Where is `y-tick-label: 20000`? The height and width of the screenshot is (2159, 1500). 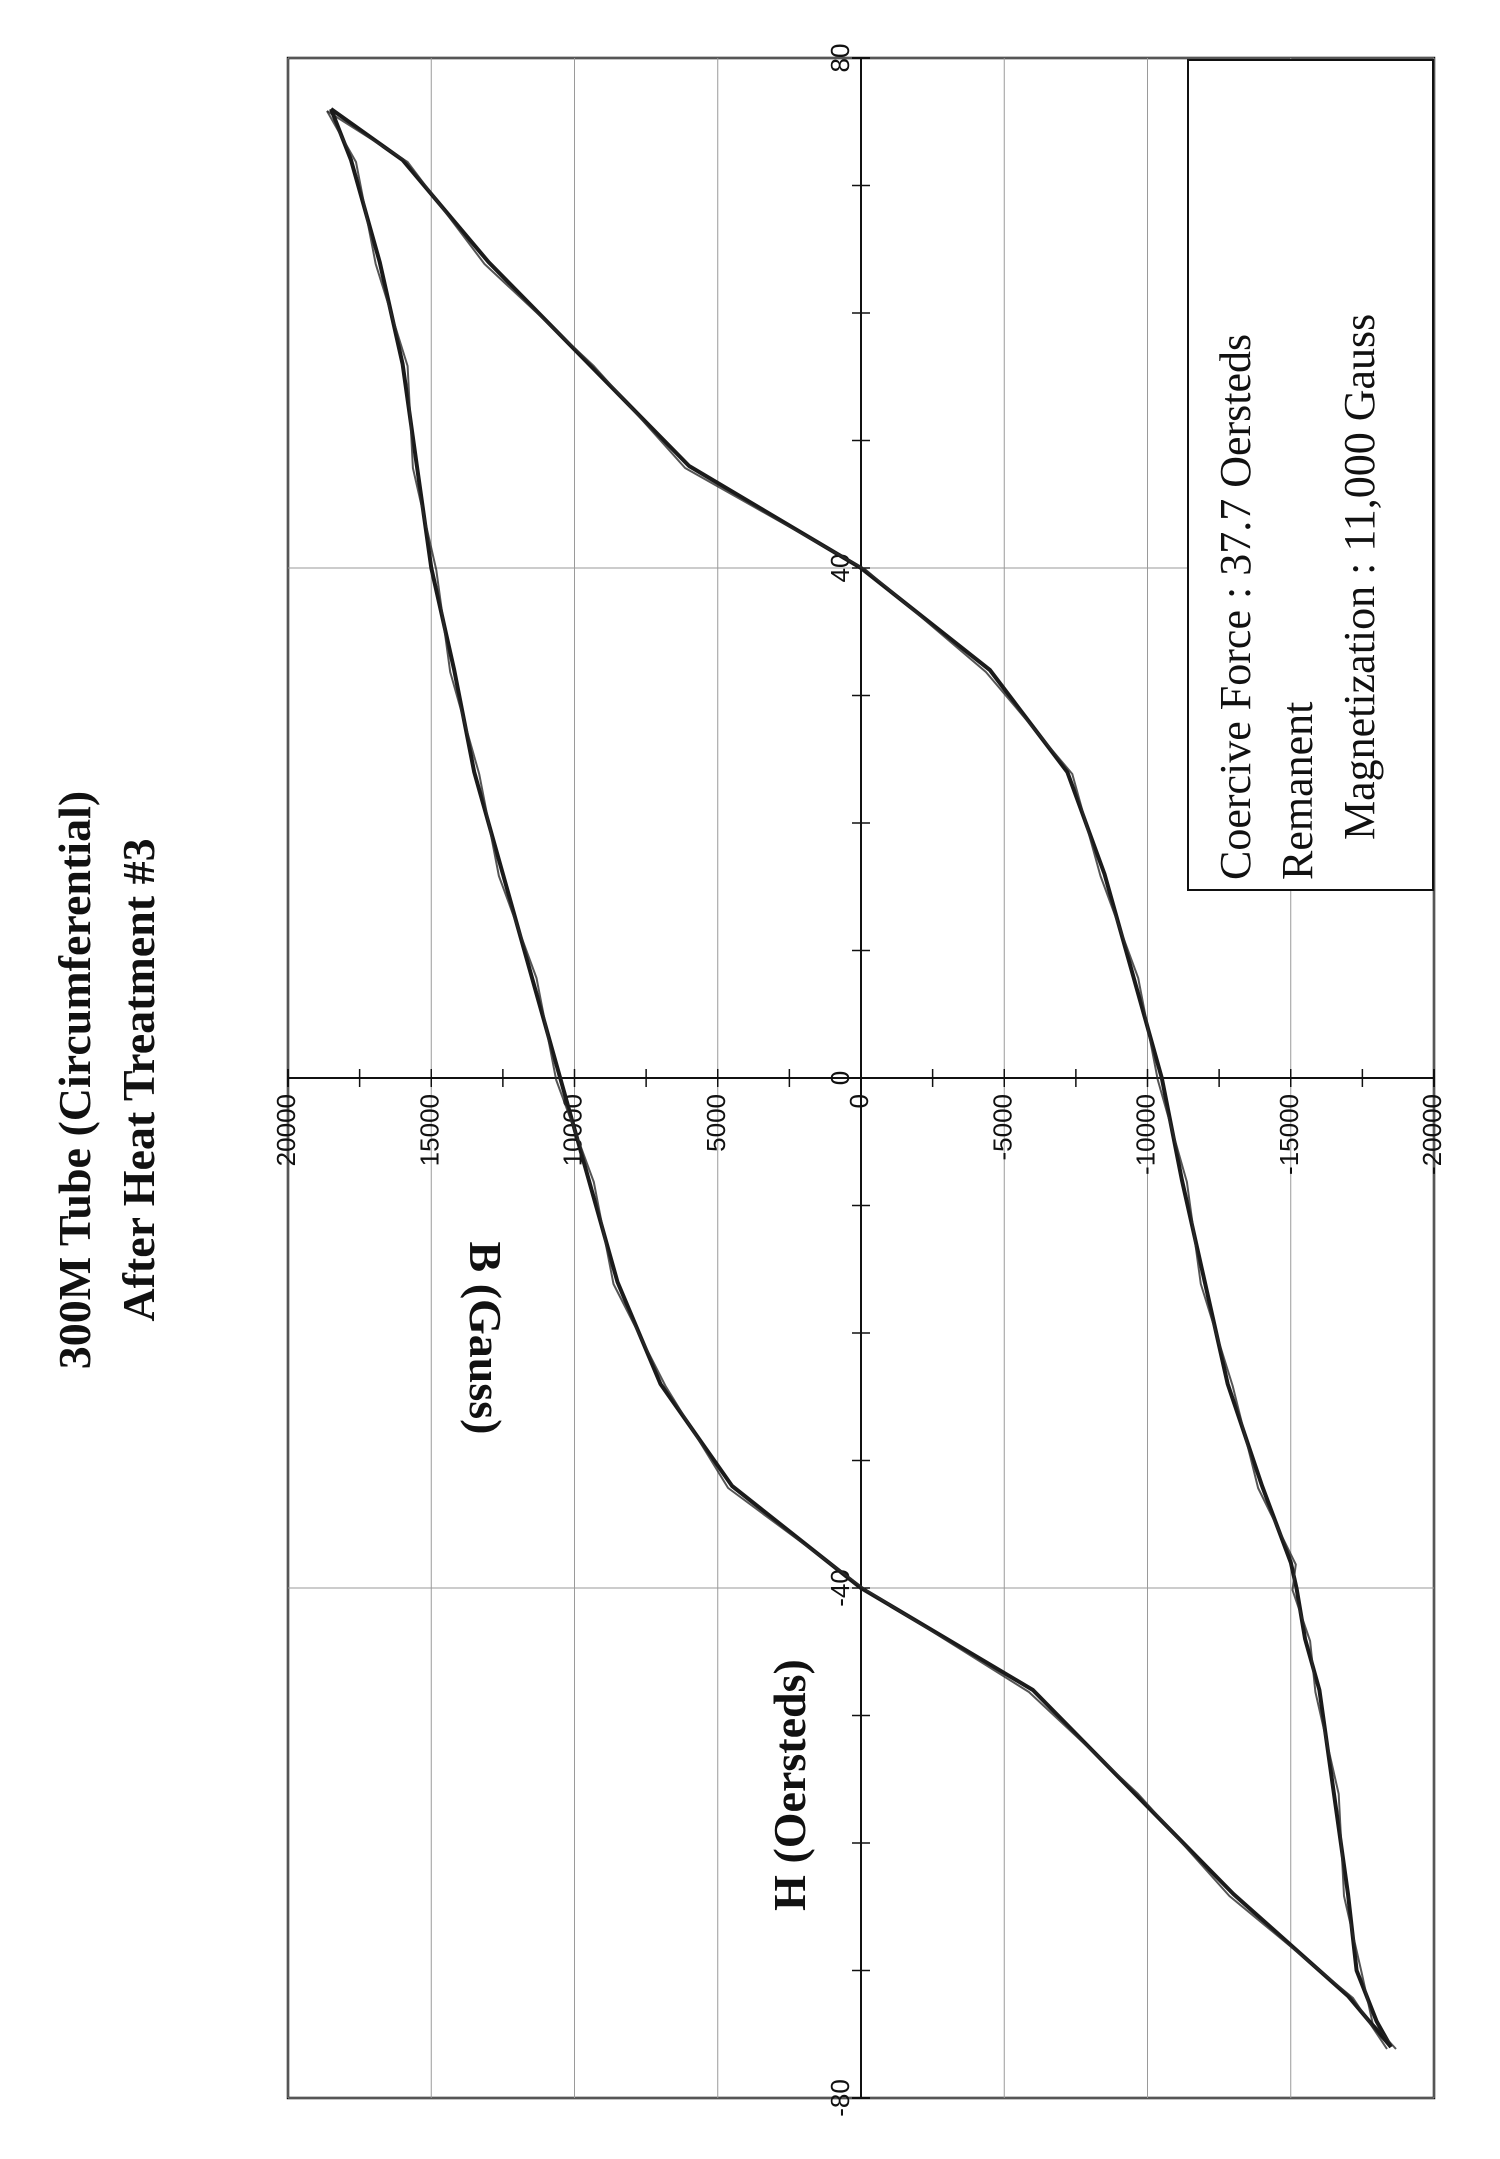 y-tick-label: 20000 is located at coordinates (286, 1130).